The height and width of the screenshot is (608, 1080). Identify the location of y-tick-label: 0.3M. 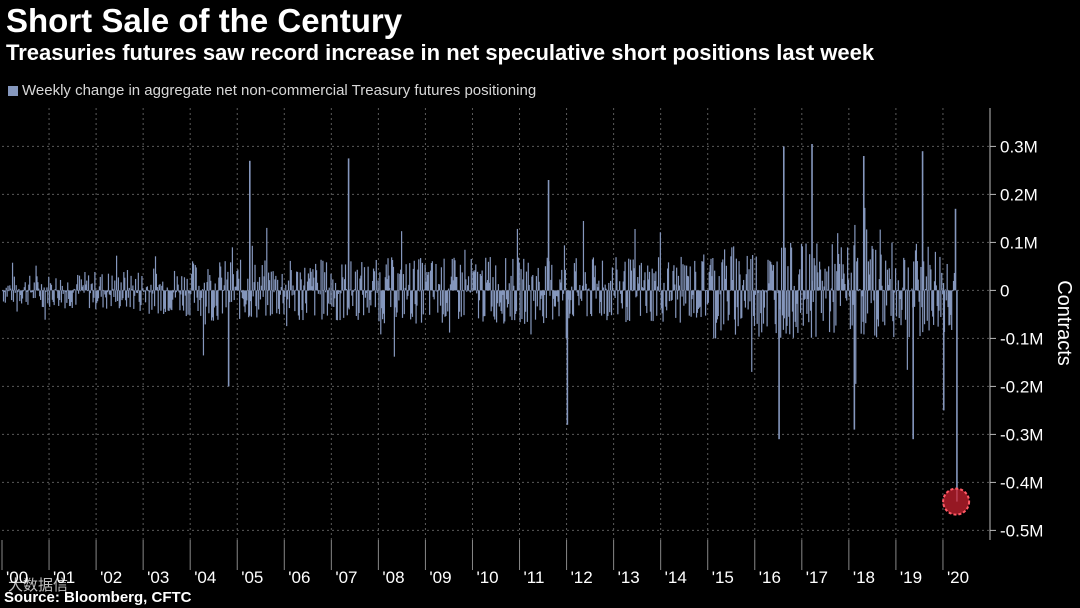
(1019, 146).